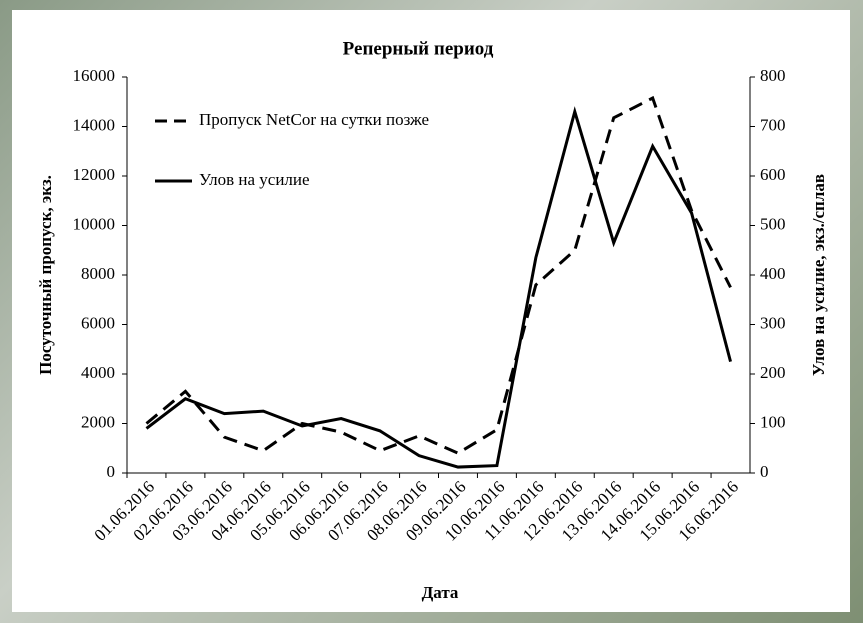  Describe the element at coordinates (773, 273) in the screenshot. I see `y2-tick-label: 400` at that location.